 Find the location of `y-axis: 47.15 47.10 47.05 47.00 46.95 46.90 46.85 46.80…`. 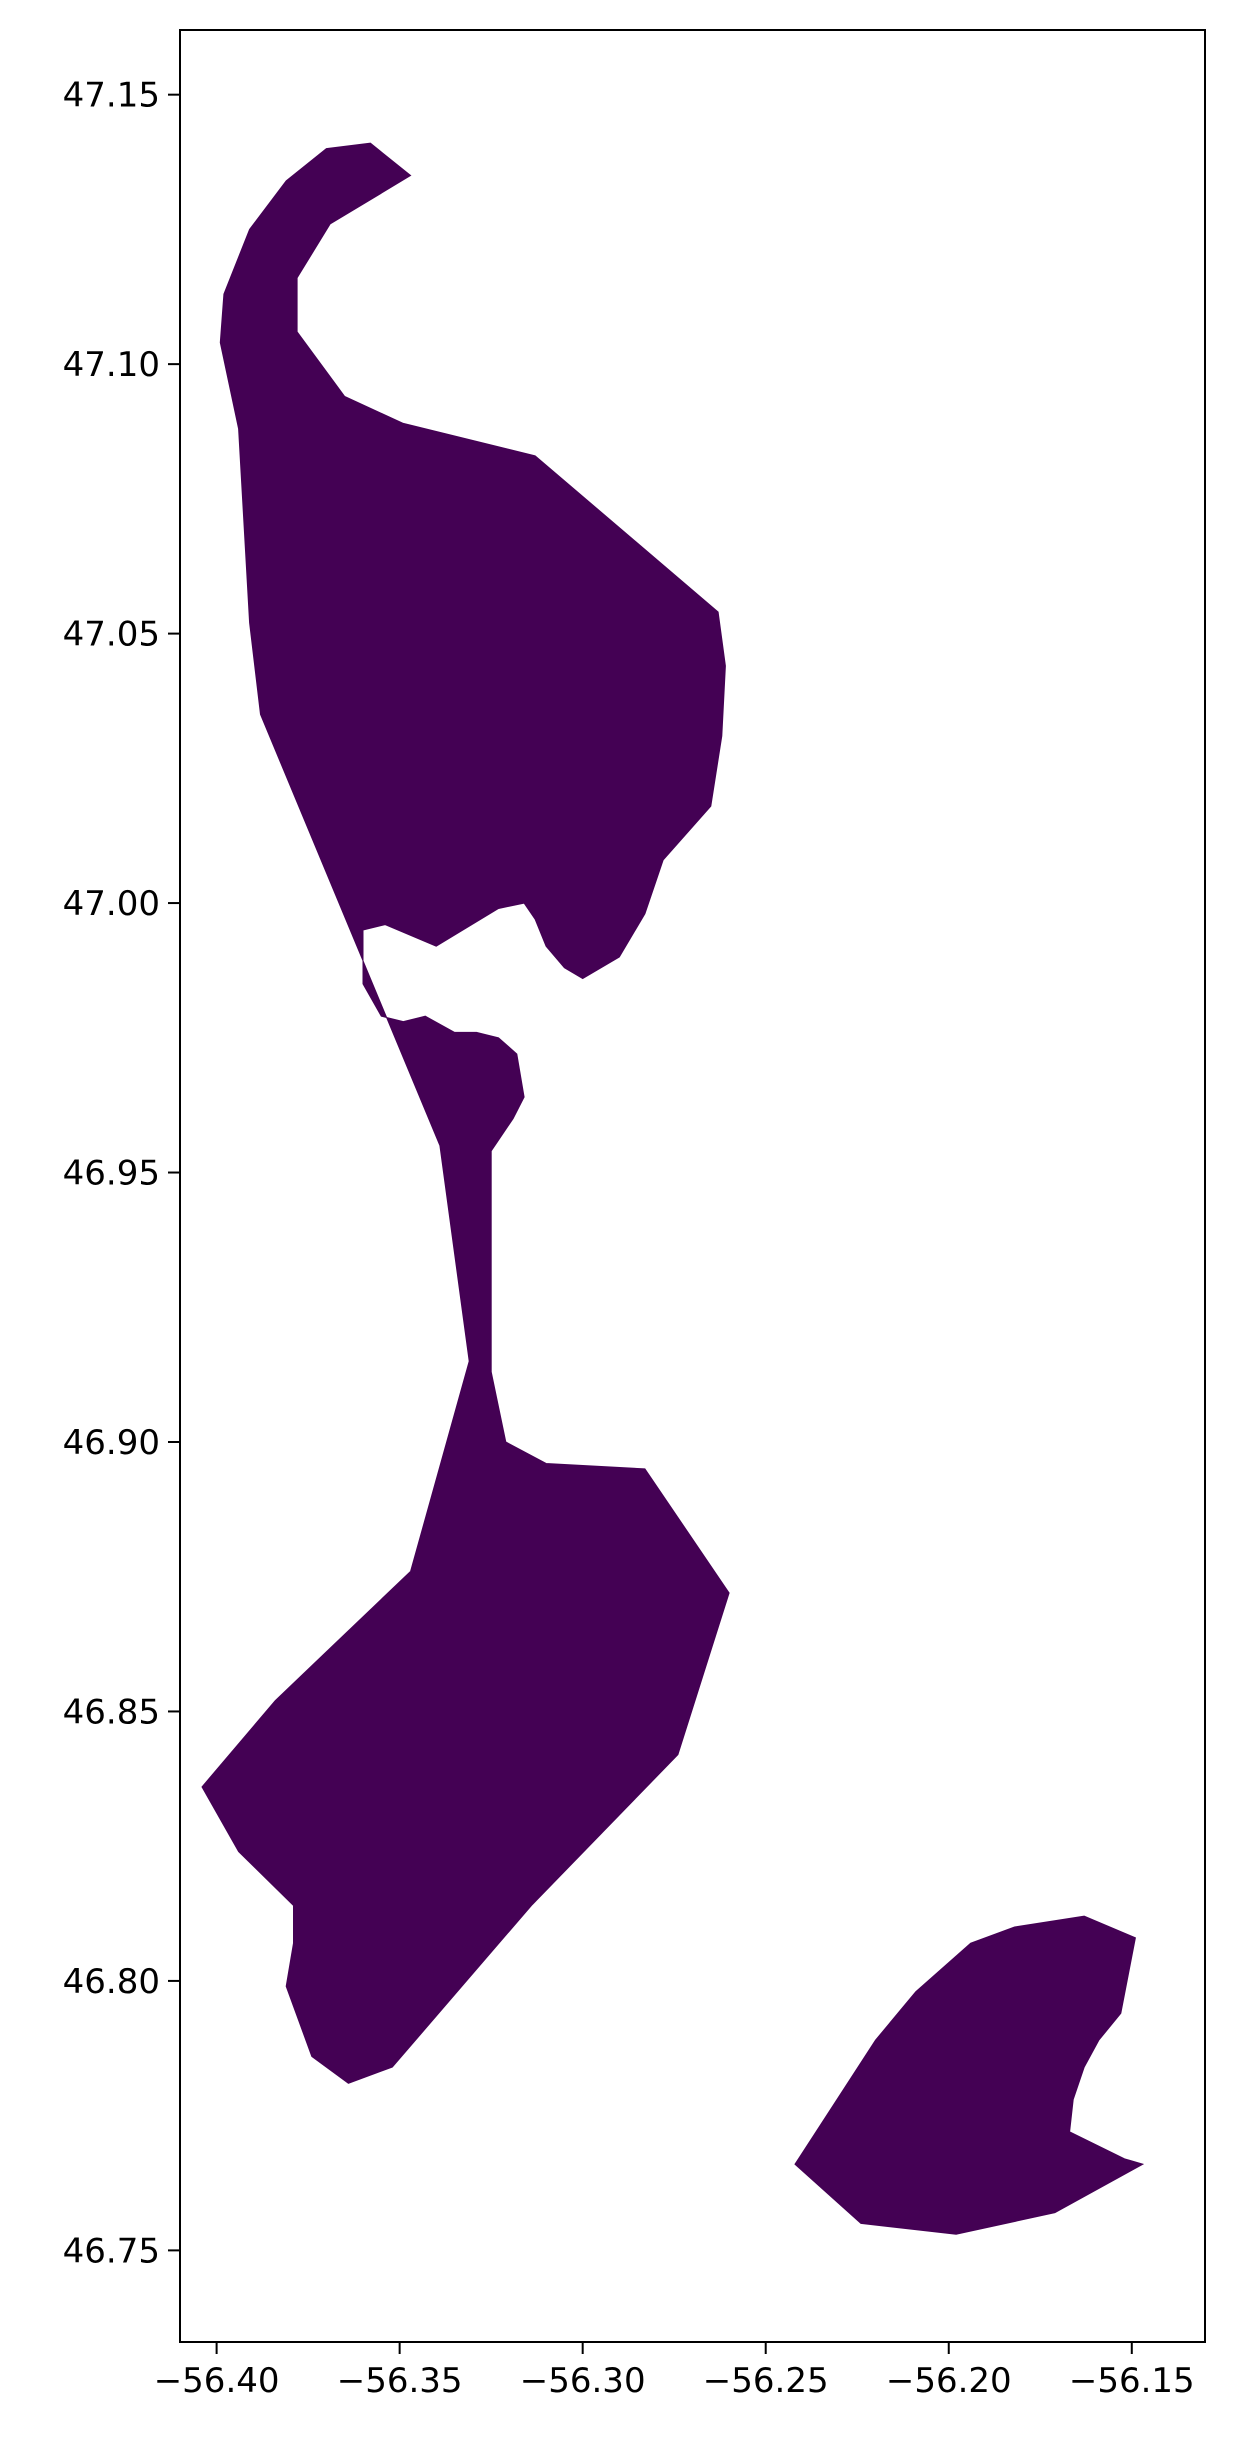

y-axis: 47.15 47.10 47.05 47.00 46.95 46.90 46.85 46.80… is located at coordinates (121, 1173).